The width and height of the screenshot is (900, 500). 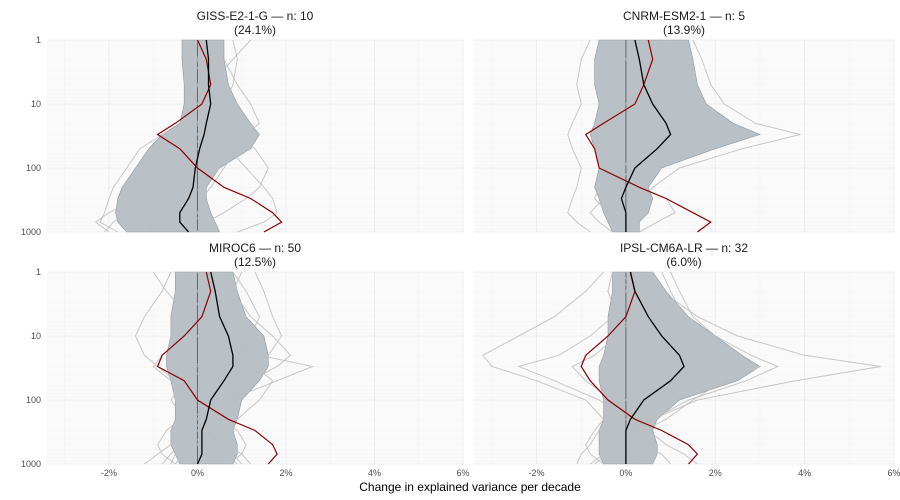 What do you see at coordinates (255, 248) in the screenshot?
I see `panel-title: MIROC6 — n: 50` at bounding box center [255, 248].